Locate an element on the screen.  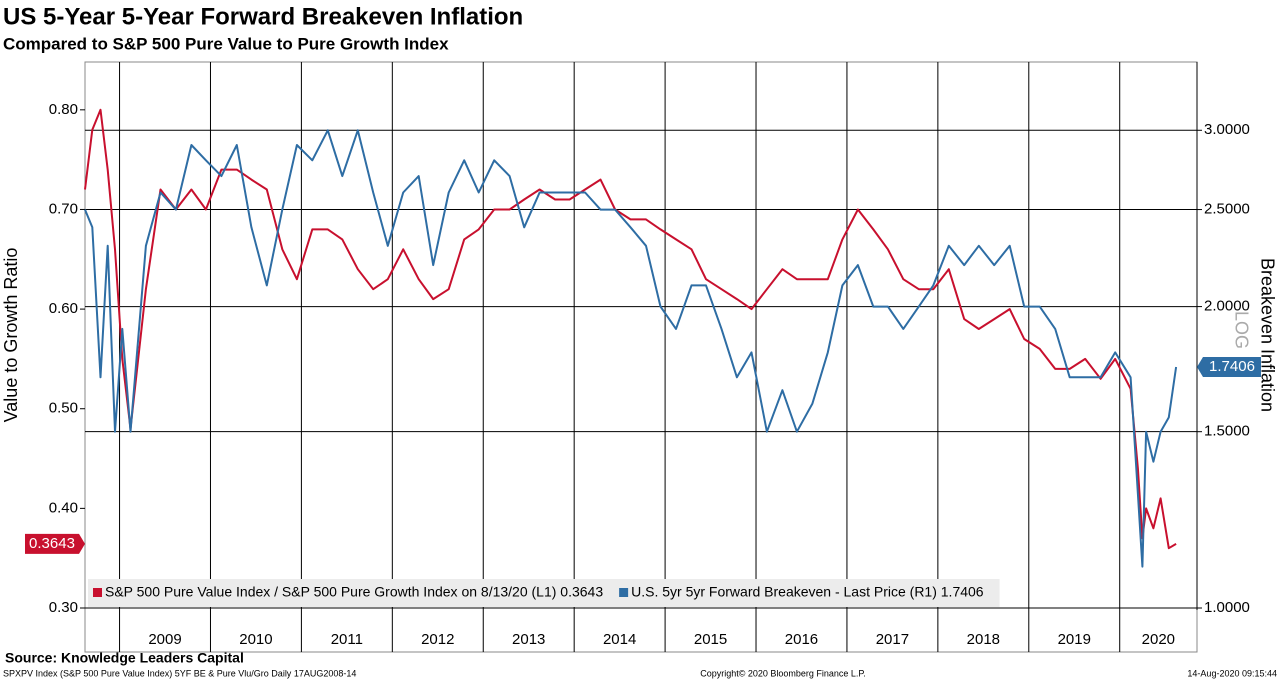
x-tick-label: 2015 is located at coordinates (710, 639).